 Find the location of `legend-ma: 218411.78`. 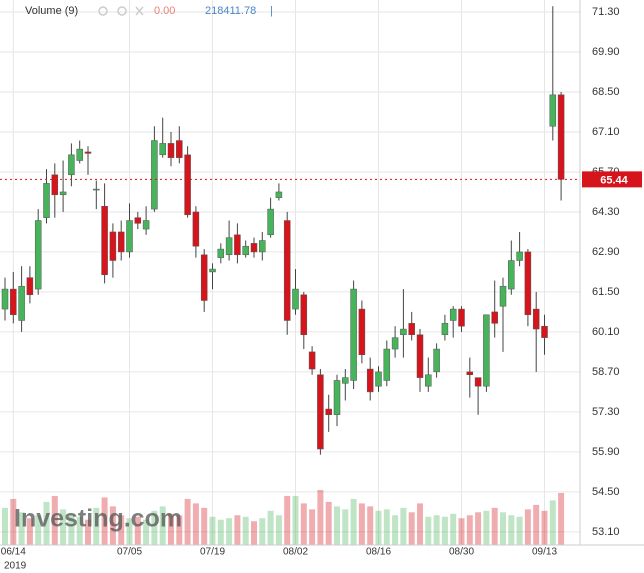

legend-ma: 218411.78 is located at coordinates (230, 11).